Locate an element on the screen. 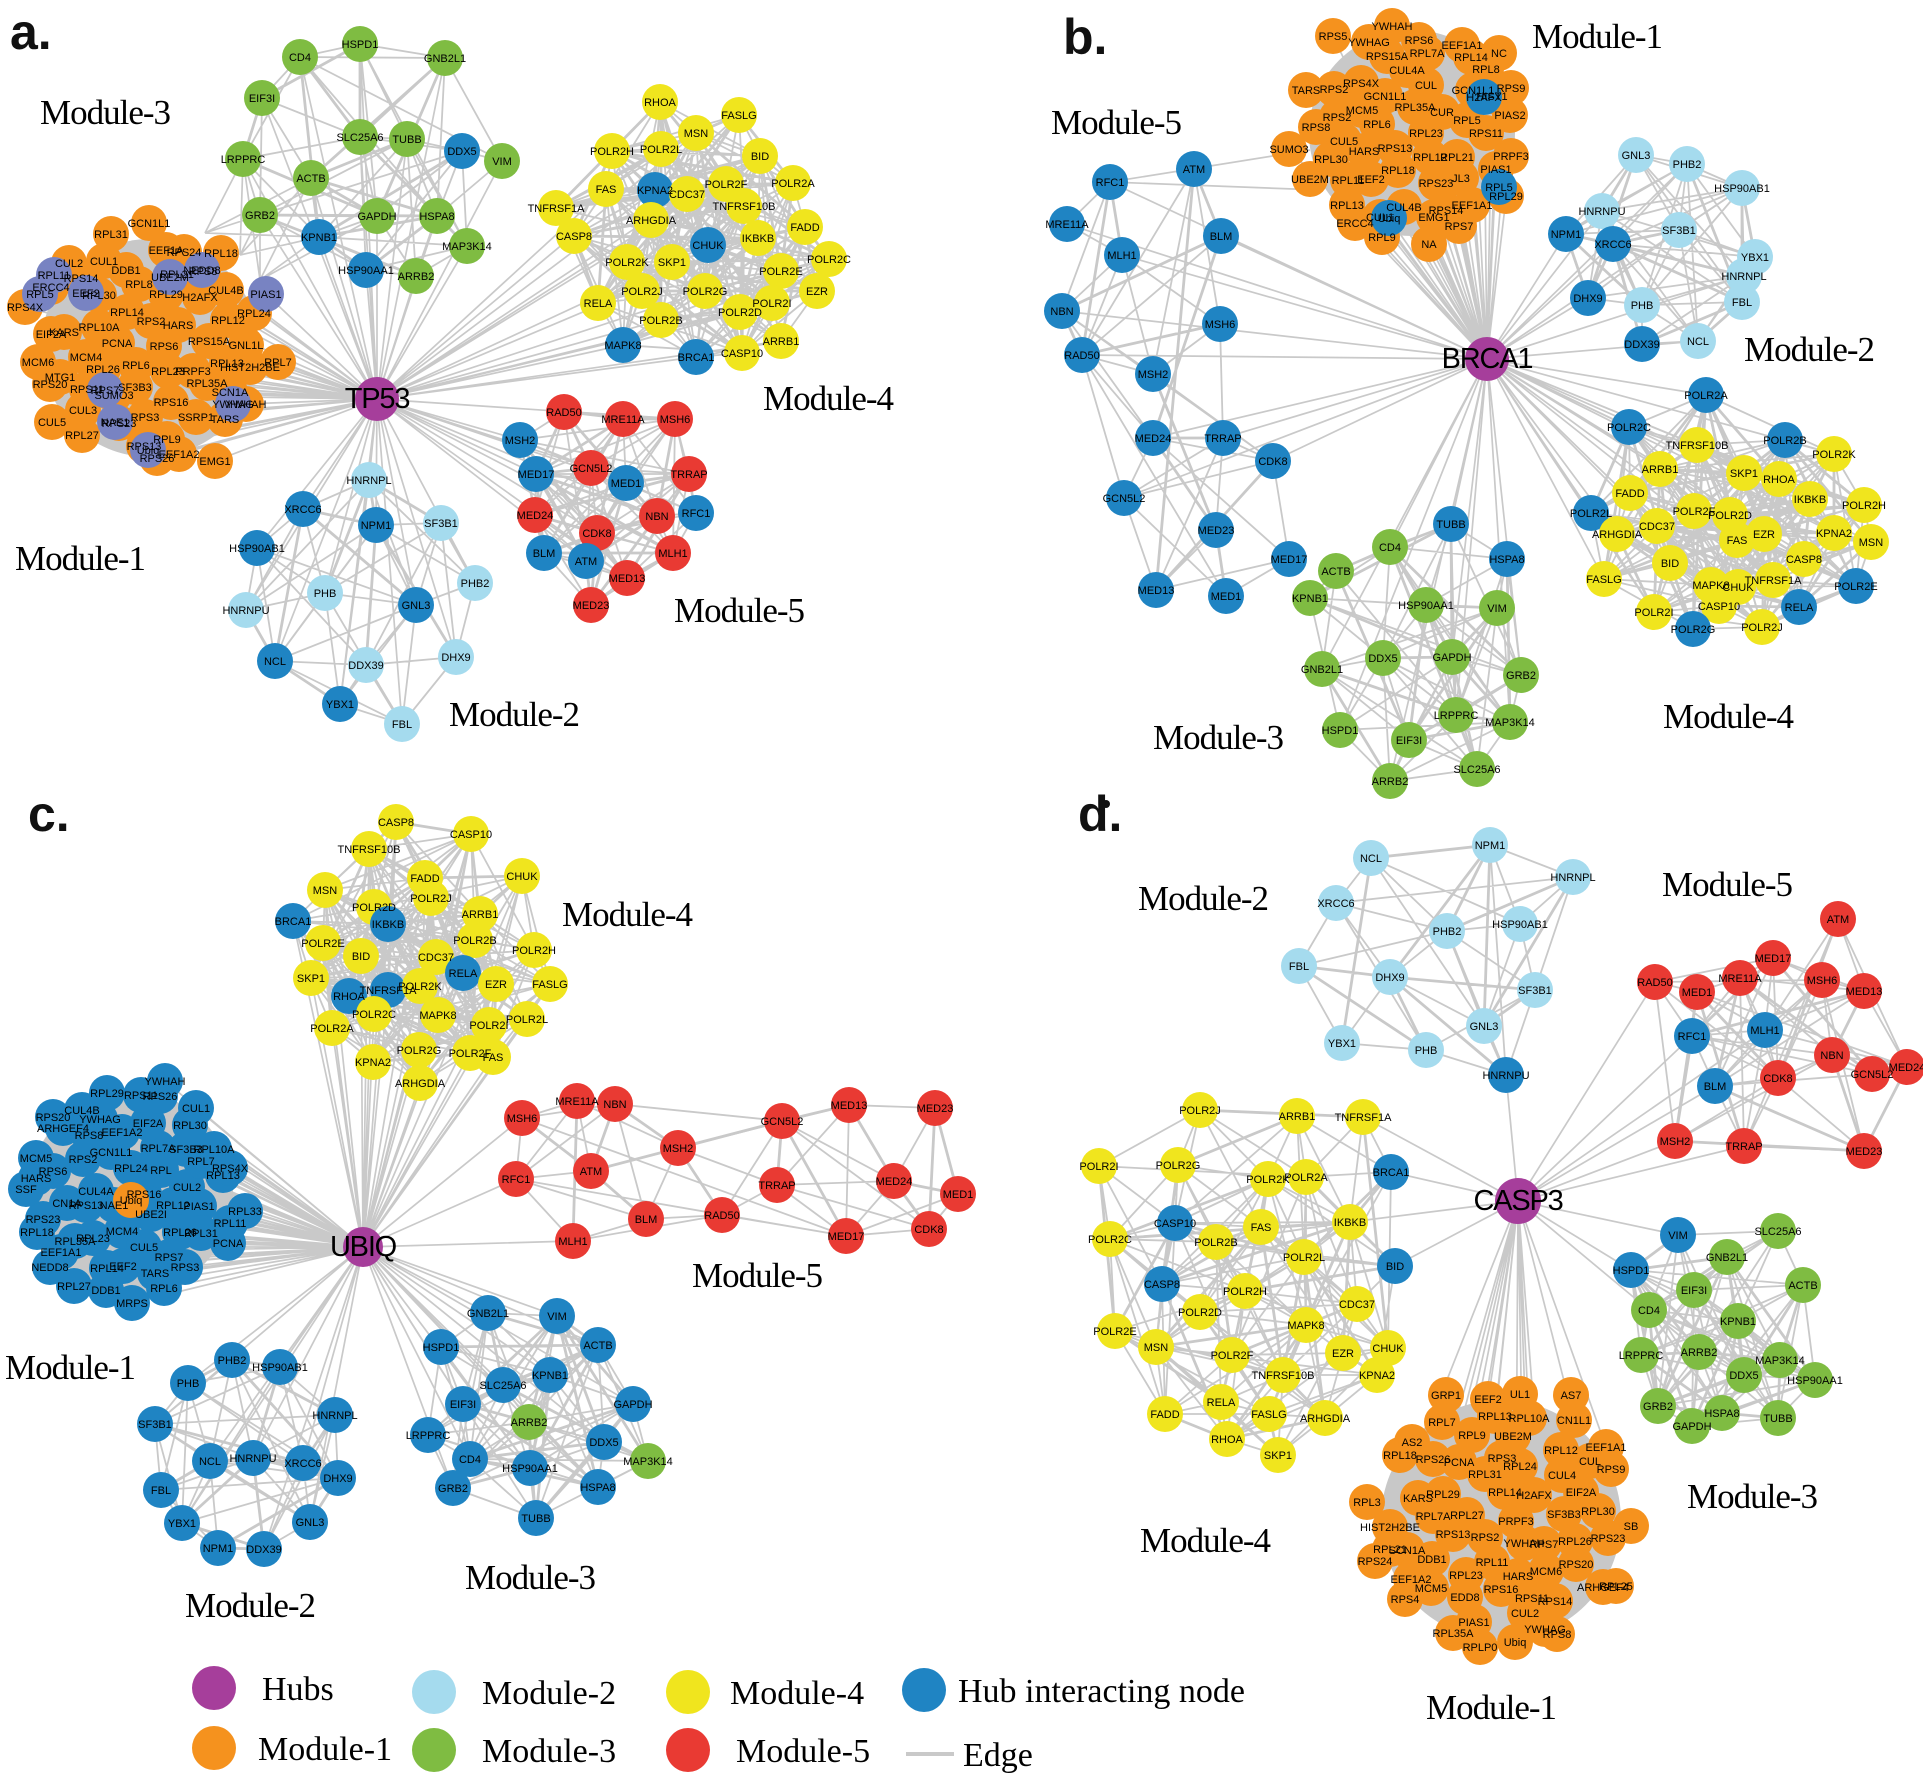  svg-text: JL3 is located at coordinates (1461, 179).